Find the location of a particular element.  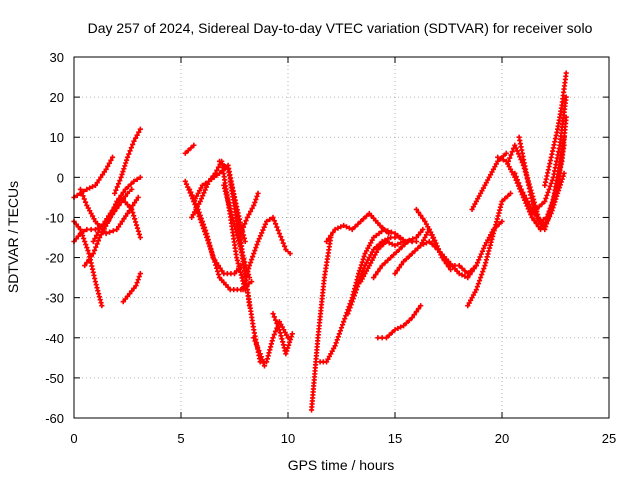

series-s25 is located at coordinates (373, 275).